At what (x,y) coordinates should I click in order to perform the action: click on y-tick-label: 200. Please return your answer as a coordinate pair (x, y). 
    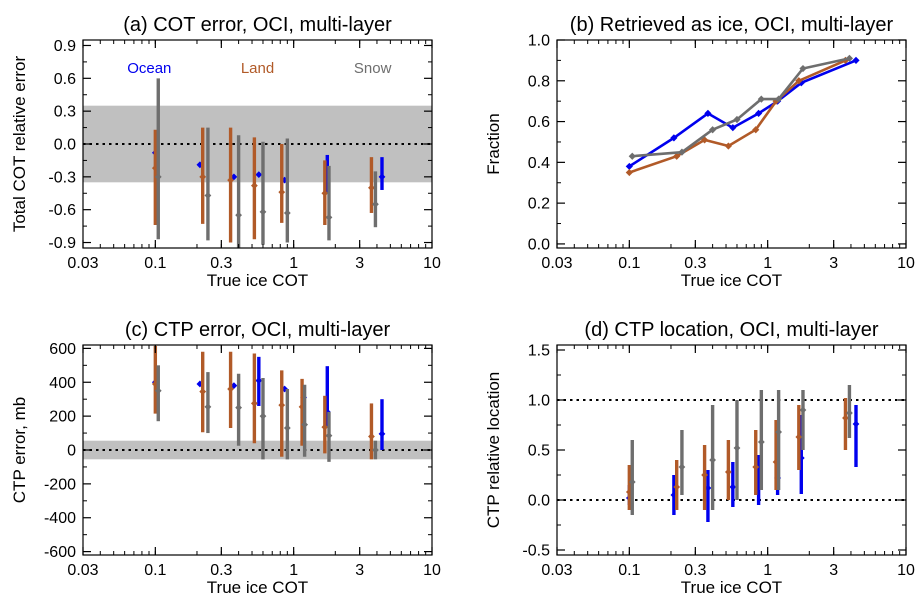
    Looking at the image, I should click on (62, 417).